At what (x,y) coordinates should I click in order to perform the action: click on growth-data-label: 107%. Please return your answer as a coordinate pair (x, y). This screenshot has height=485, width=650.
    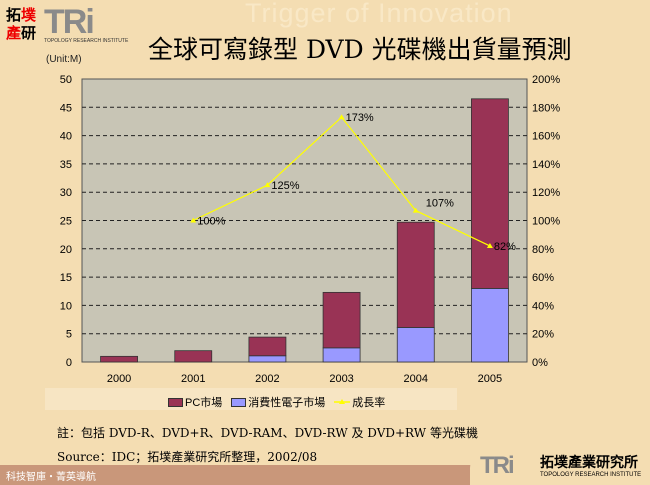
    Looking at the image, I should click on (440, 204).